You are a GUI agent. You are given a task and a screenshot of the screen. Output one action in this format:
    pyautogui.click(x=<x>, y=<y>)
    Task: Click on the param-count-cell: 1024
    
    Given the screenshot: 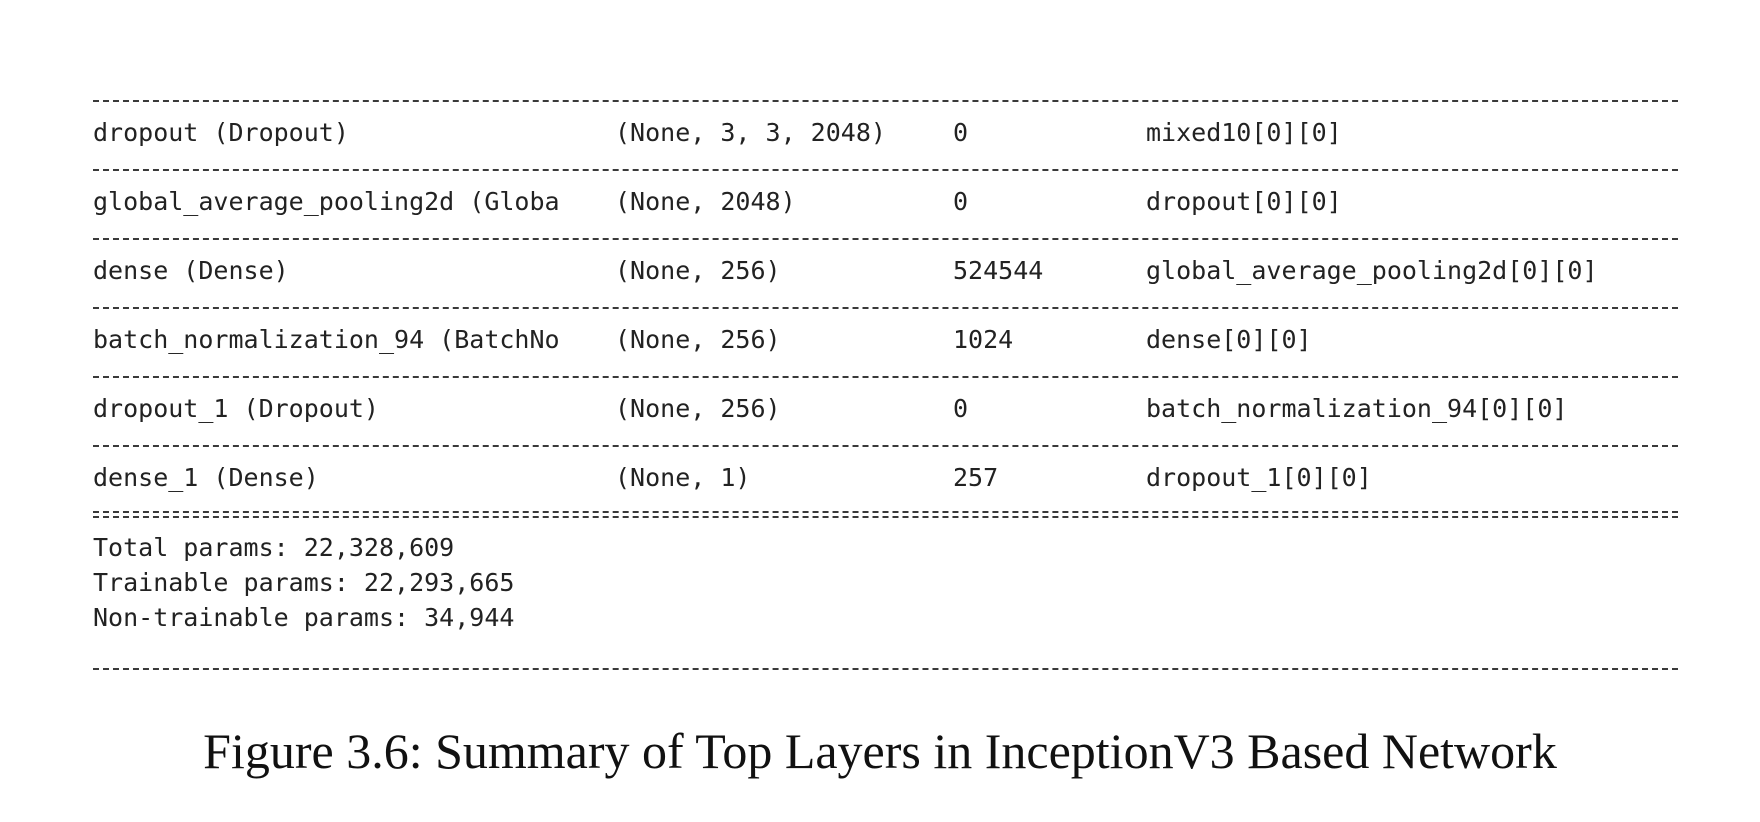 What is the action you would take?
    pyautogui.click(x=983, y=339)
    